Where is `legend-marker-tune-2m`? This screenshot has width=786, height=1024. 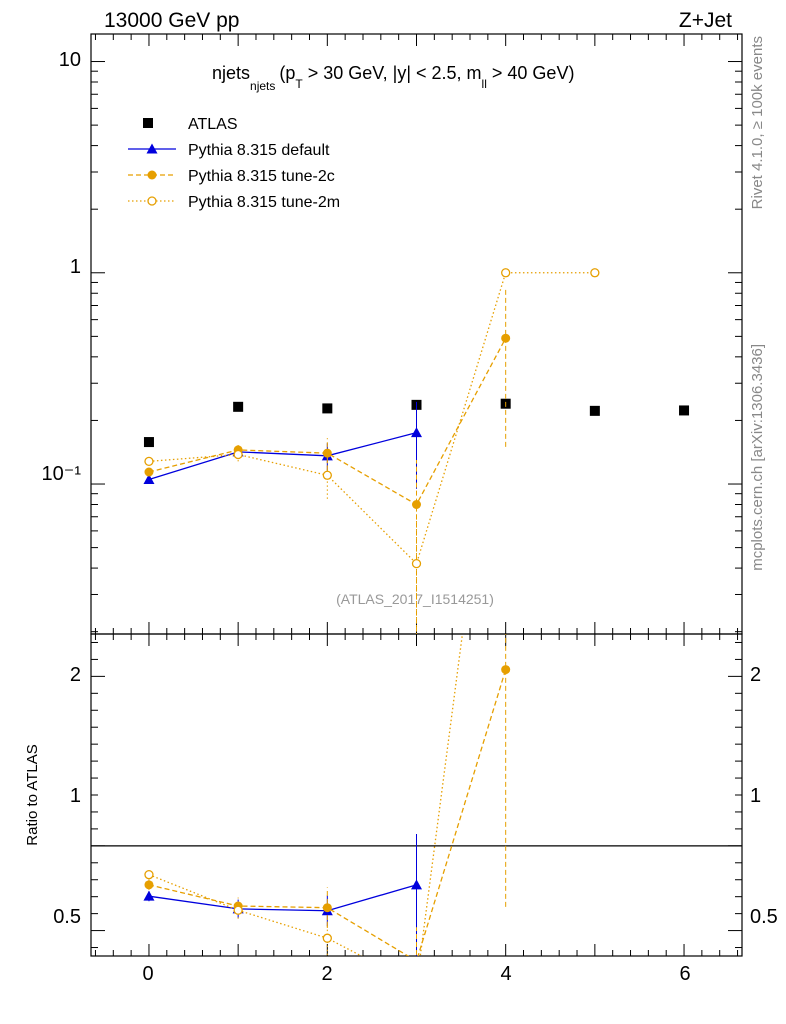
legend-marker-tune-2m is located at coordinates (152, 201).